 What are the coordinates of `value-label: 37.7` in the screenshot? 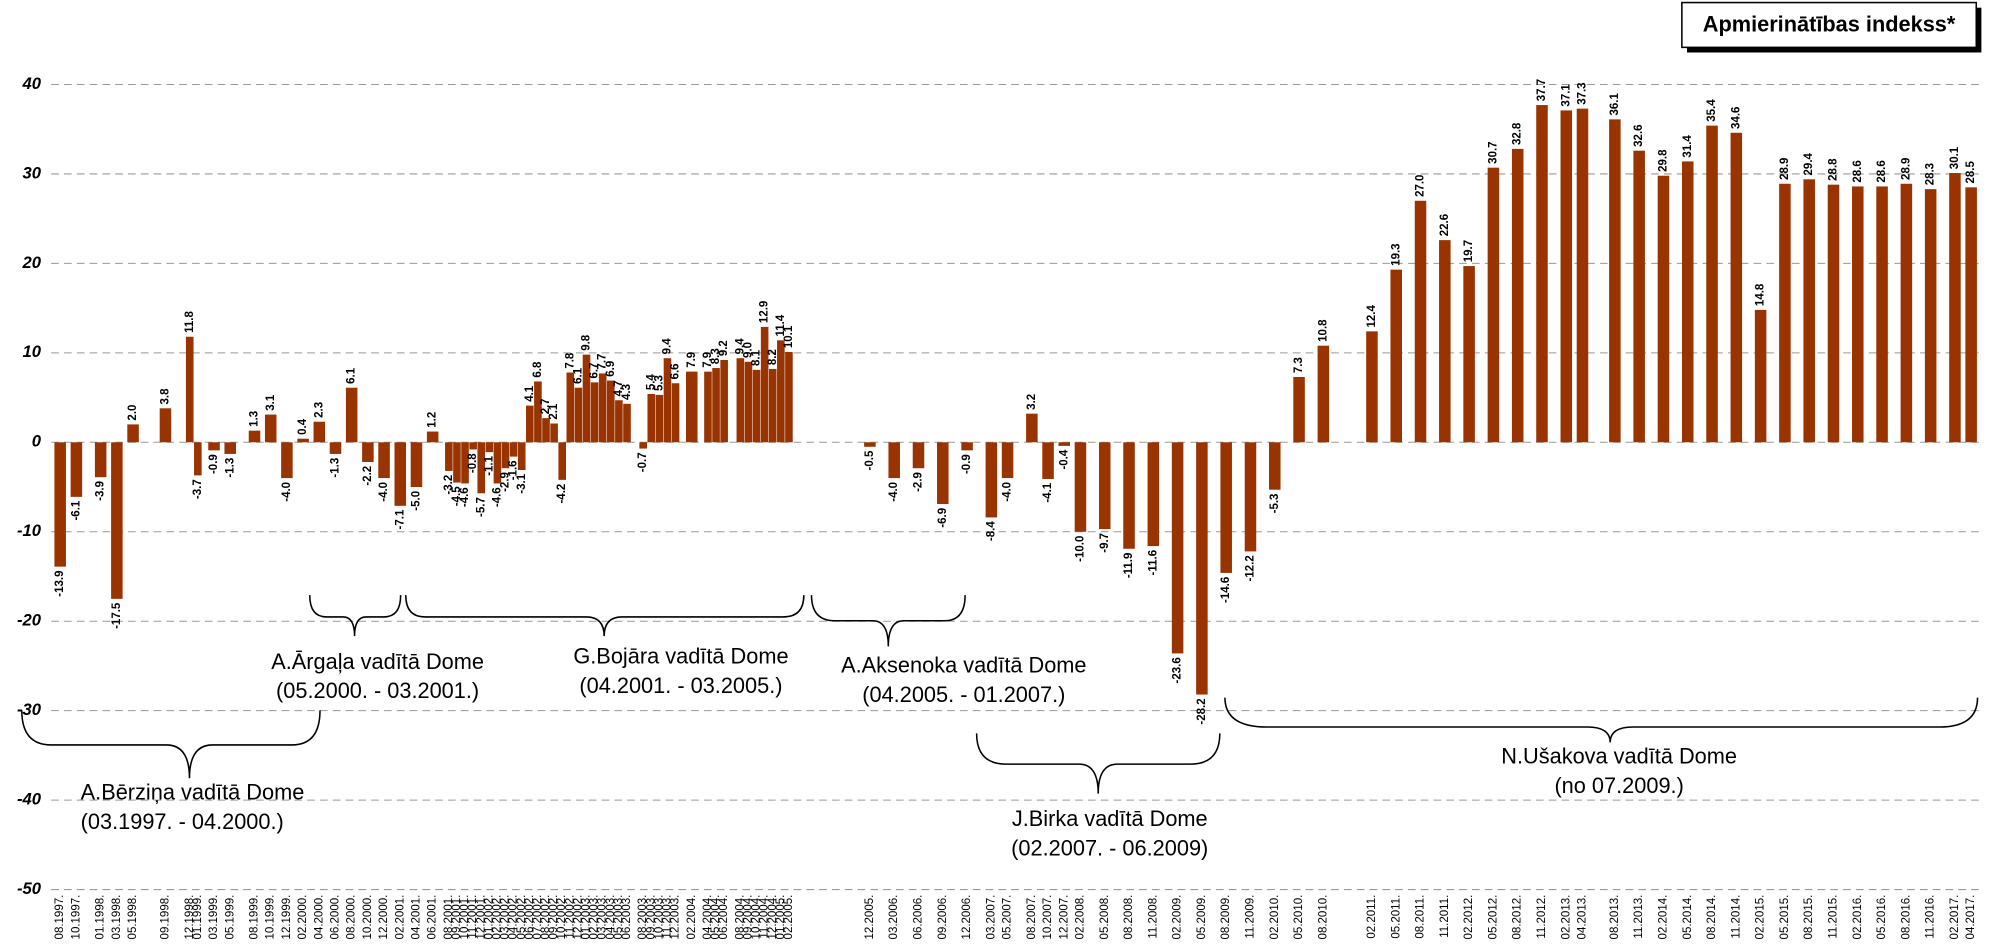 It's located at (1542, 90).